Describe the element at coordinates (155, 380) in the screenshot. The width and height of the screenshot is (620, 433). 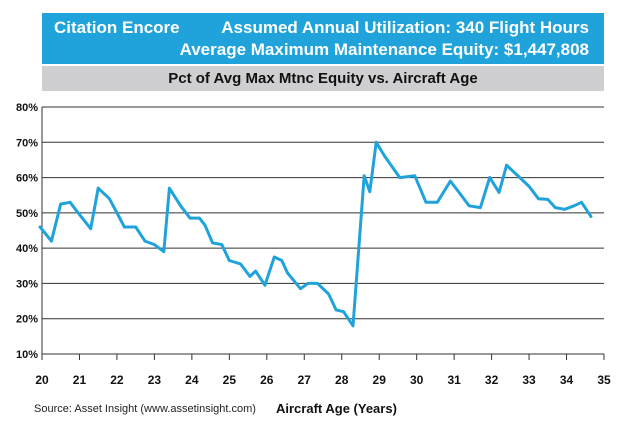
I see `x-tick-label: 23` at that location.